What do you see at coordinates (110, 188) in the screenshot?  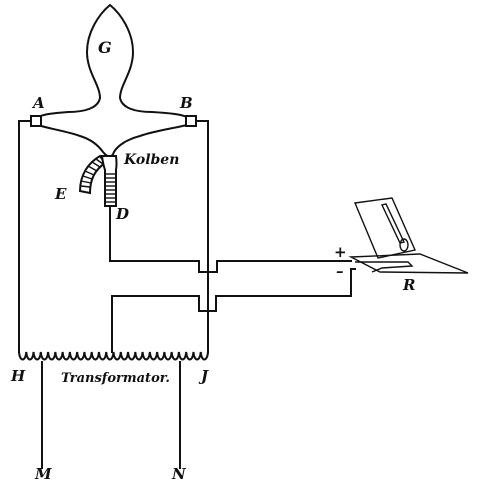 I see `electrode-stem-coil` at bounding box center [110, 188].